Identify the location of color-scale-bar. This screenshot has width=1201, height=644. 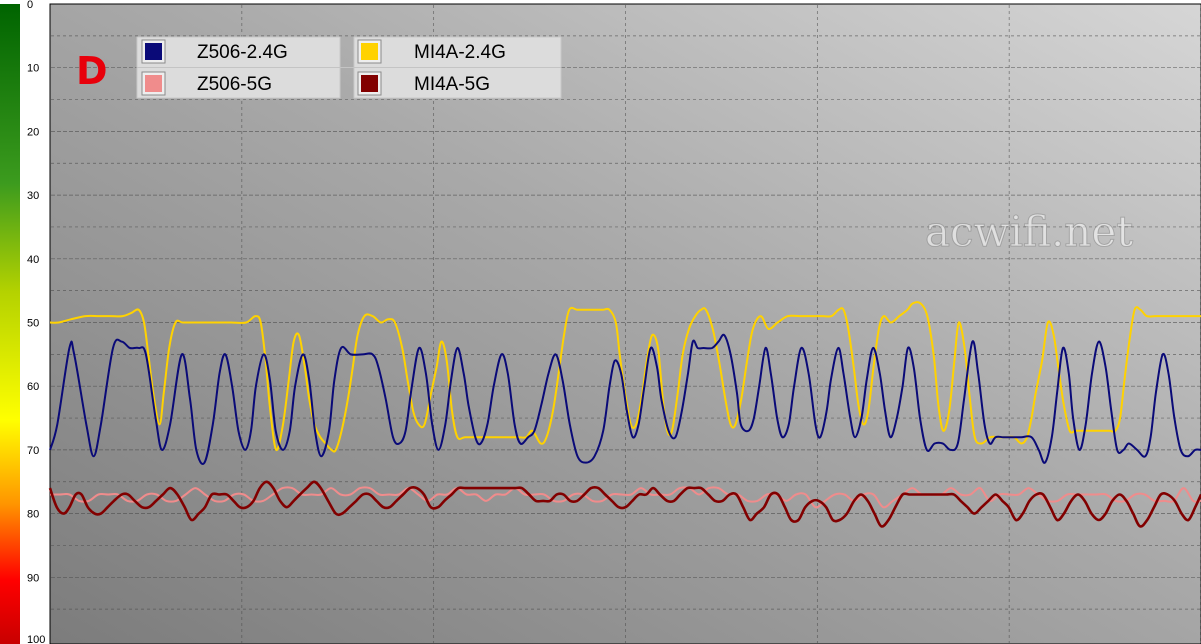
(10, 324).